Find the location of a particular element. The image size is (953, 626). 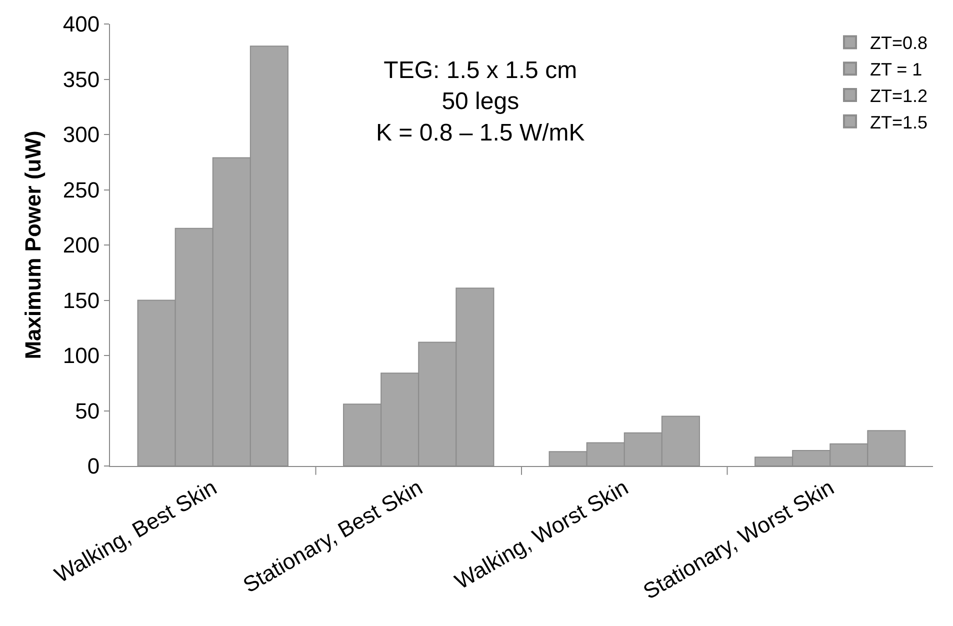

legend-label: ZT = 1 is located at coordinates (896, 70).